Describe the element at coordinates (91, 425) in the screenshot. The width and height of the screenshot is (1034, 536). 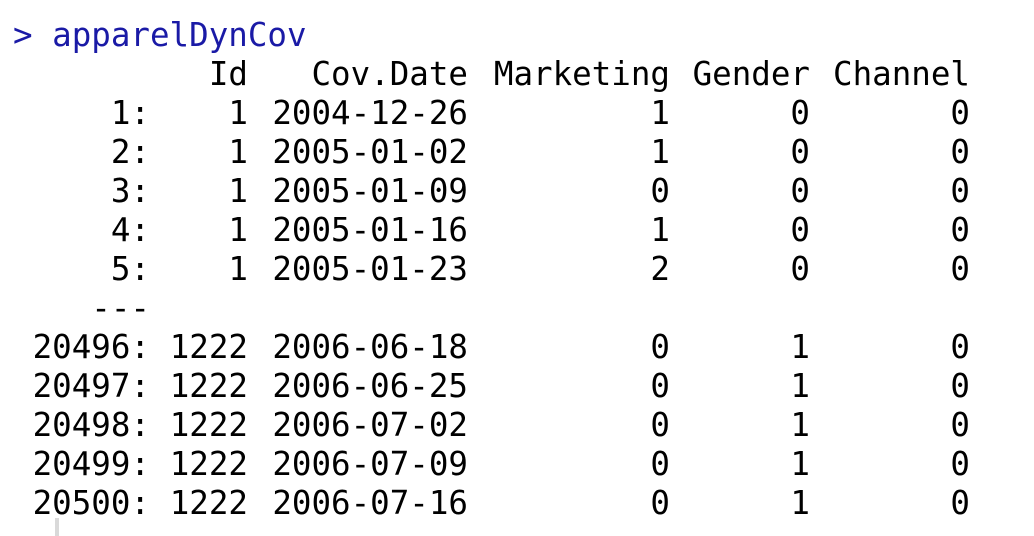
I see `row-index: 20498:` at that location.